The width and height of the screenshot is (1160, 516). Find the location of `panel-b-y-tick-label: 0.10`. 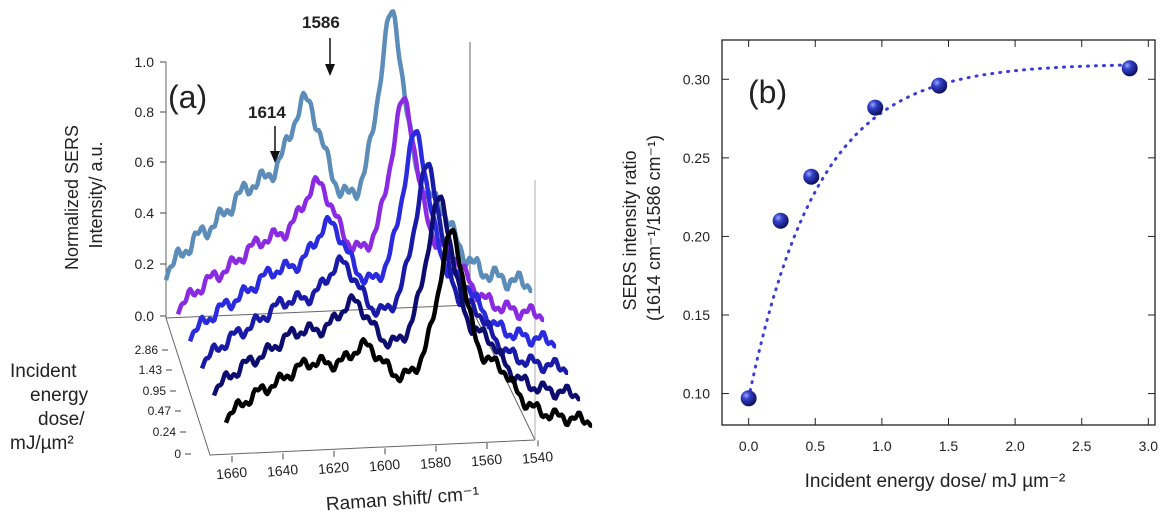

panel-b-y-tick-label: 0.10 is located at coordinates (696, 394).